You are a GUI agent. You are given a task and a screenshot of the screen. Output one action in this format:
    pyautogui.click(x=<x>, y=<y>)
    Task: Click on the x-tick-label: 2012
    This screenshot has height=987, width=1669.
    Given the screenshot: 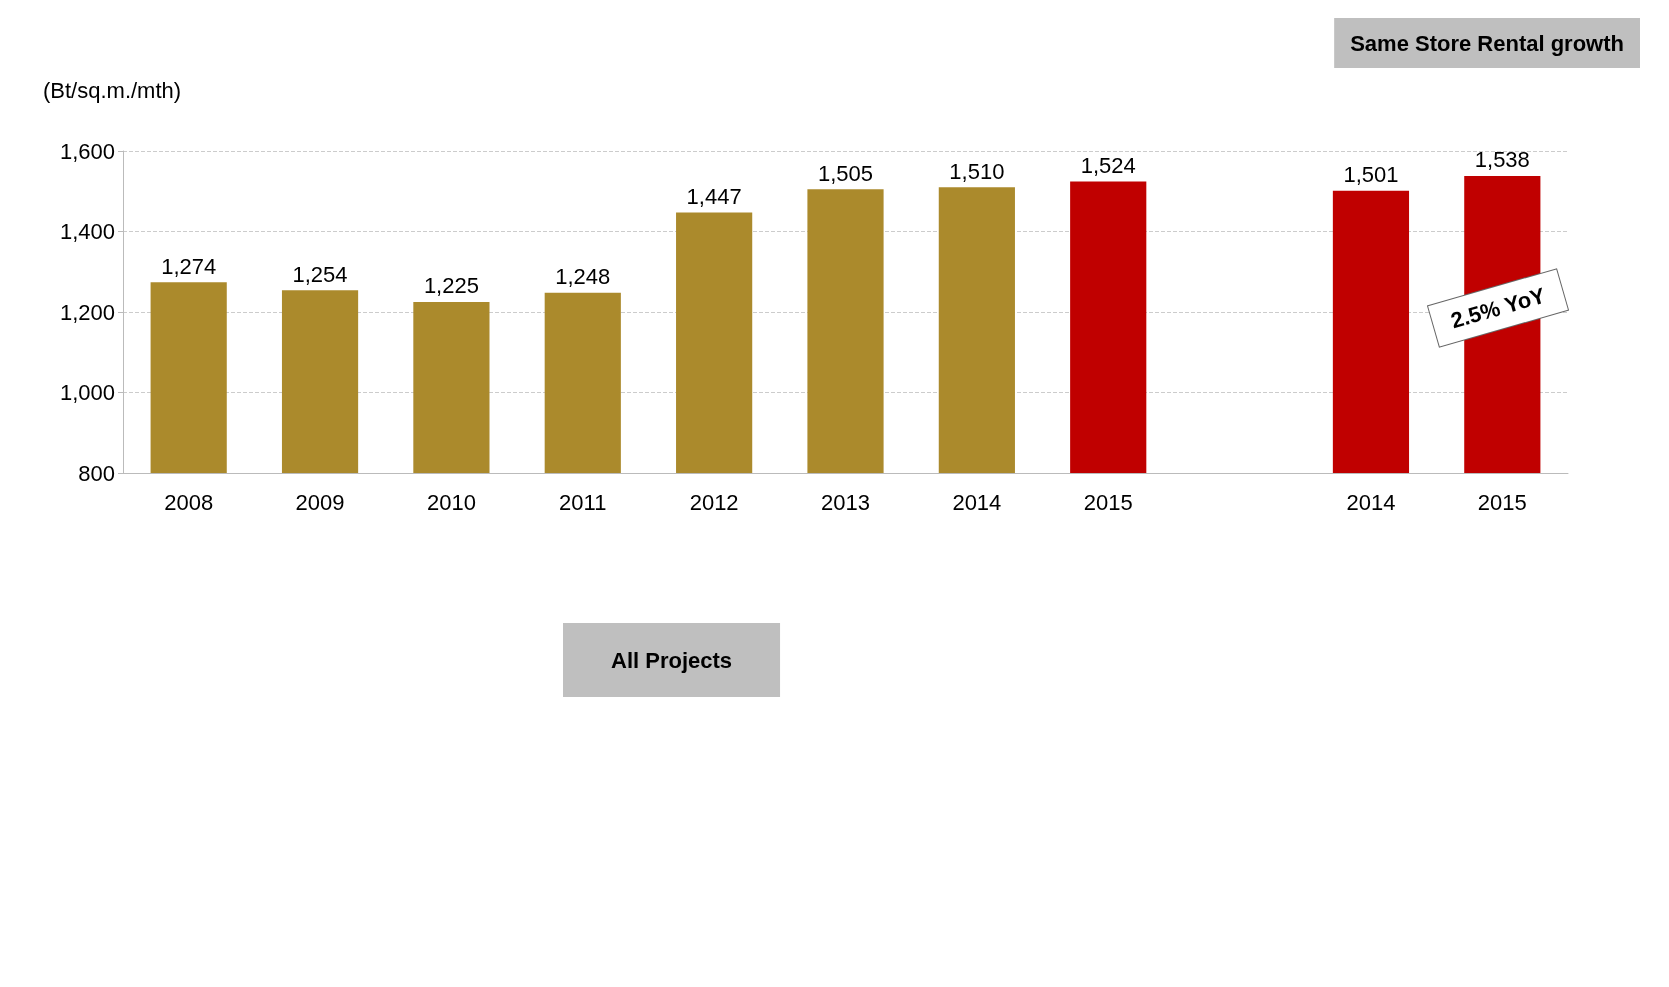 What is the action you would take?
    pyautogui.click(x=714, y=502)
    